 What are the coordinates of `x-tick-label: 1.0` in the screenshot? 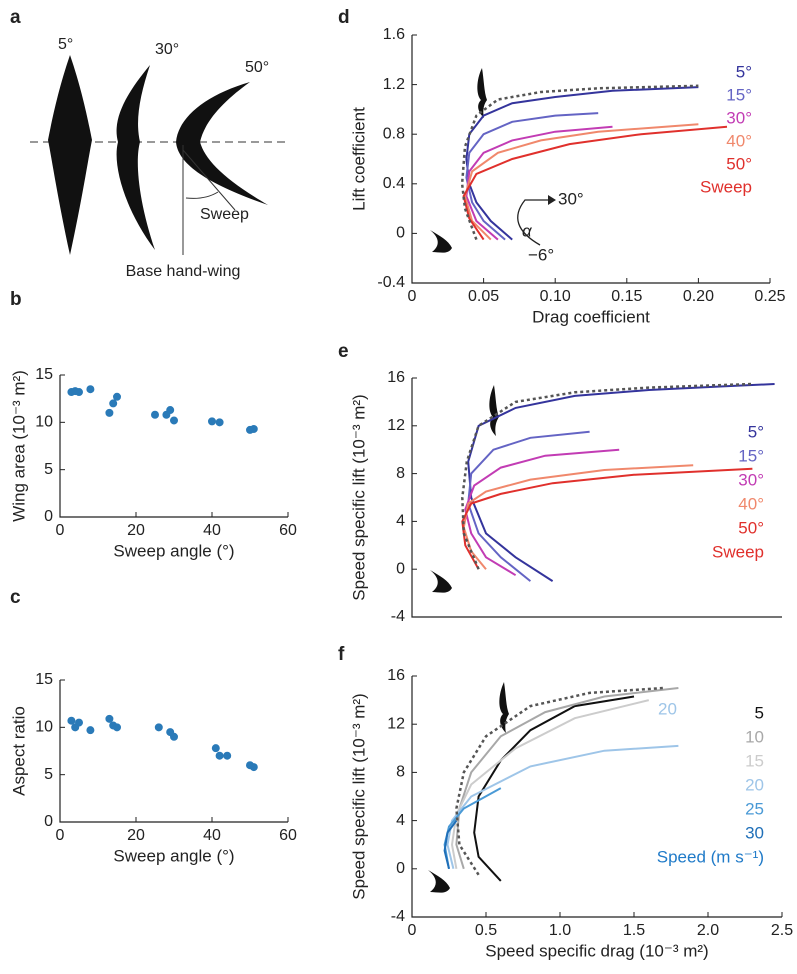 It's located at (560, 930).